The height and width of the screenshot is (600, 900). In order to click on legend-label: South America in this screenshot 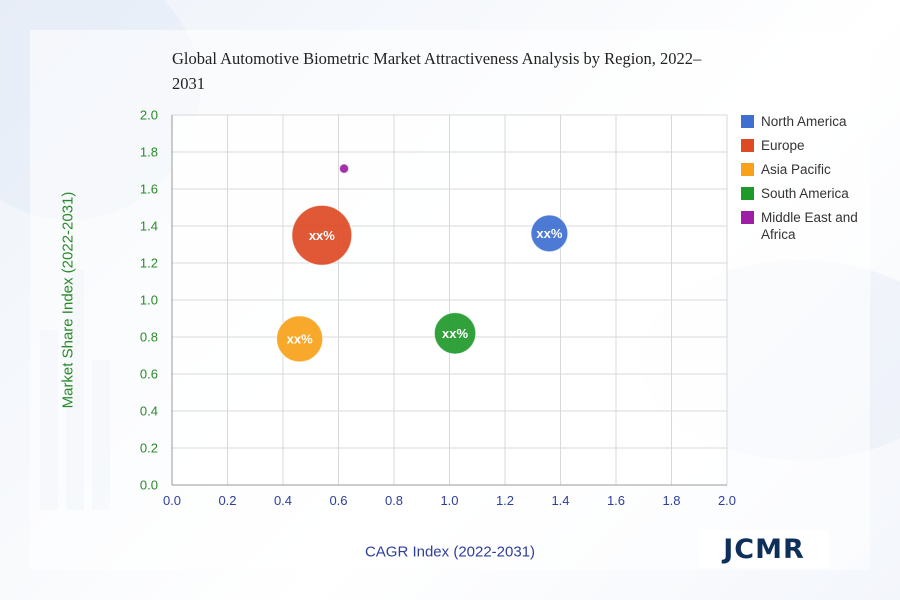, I will do `click(805, 193)`.